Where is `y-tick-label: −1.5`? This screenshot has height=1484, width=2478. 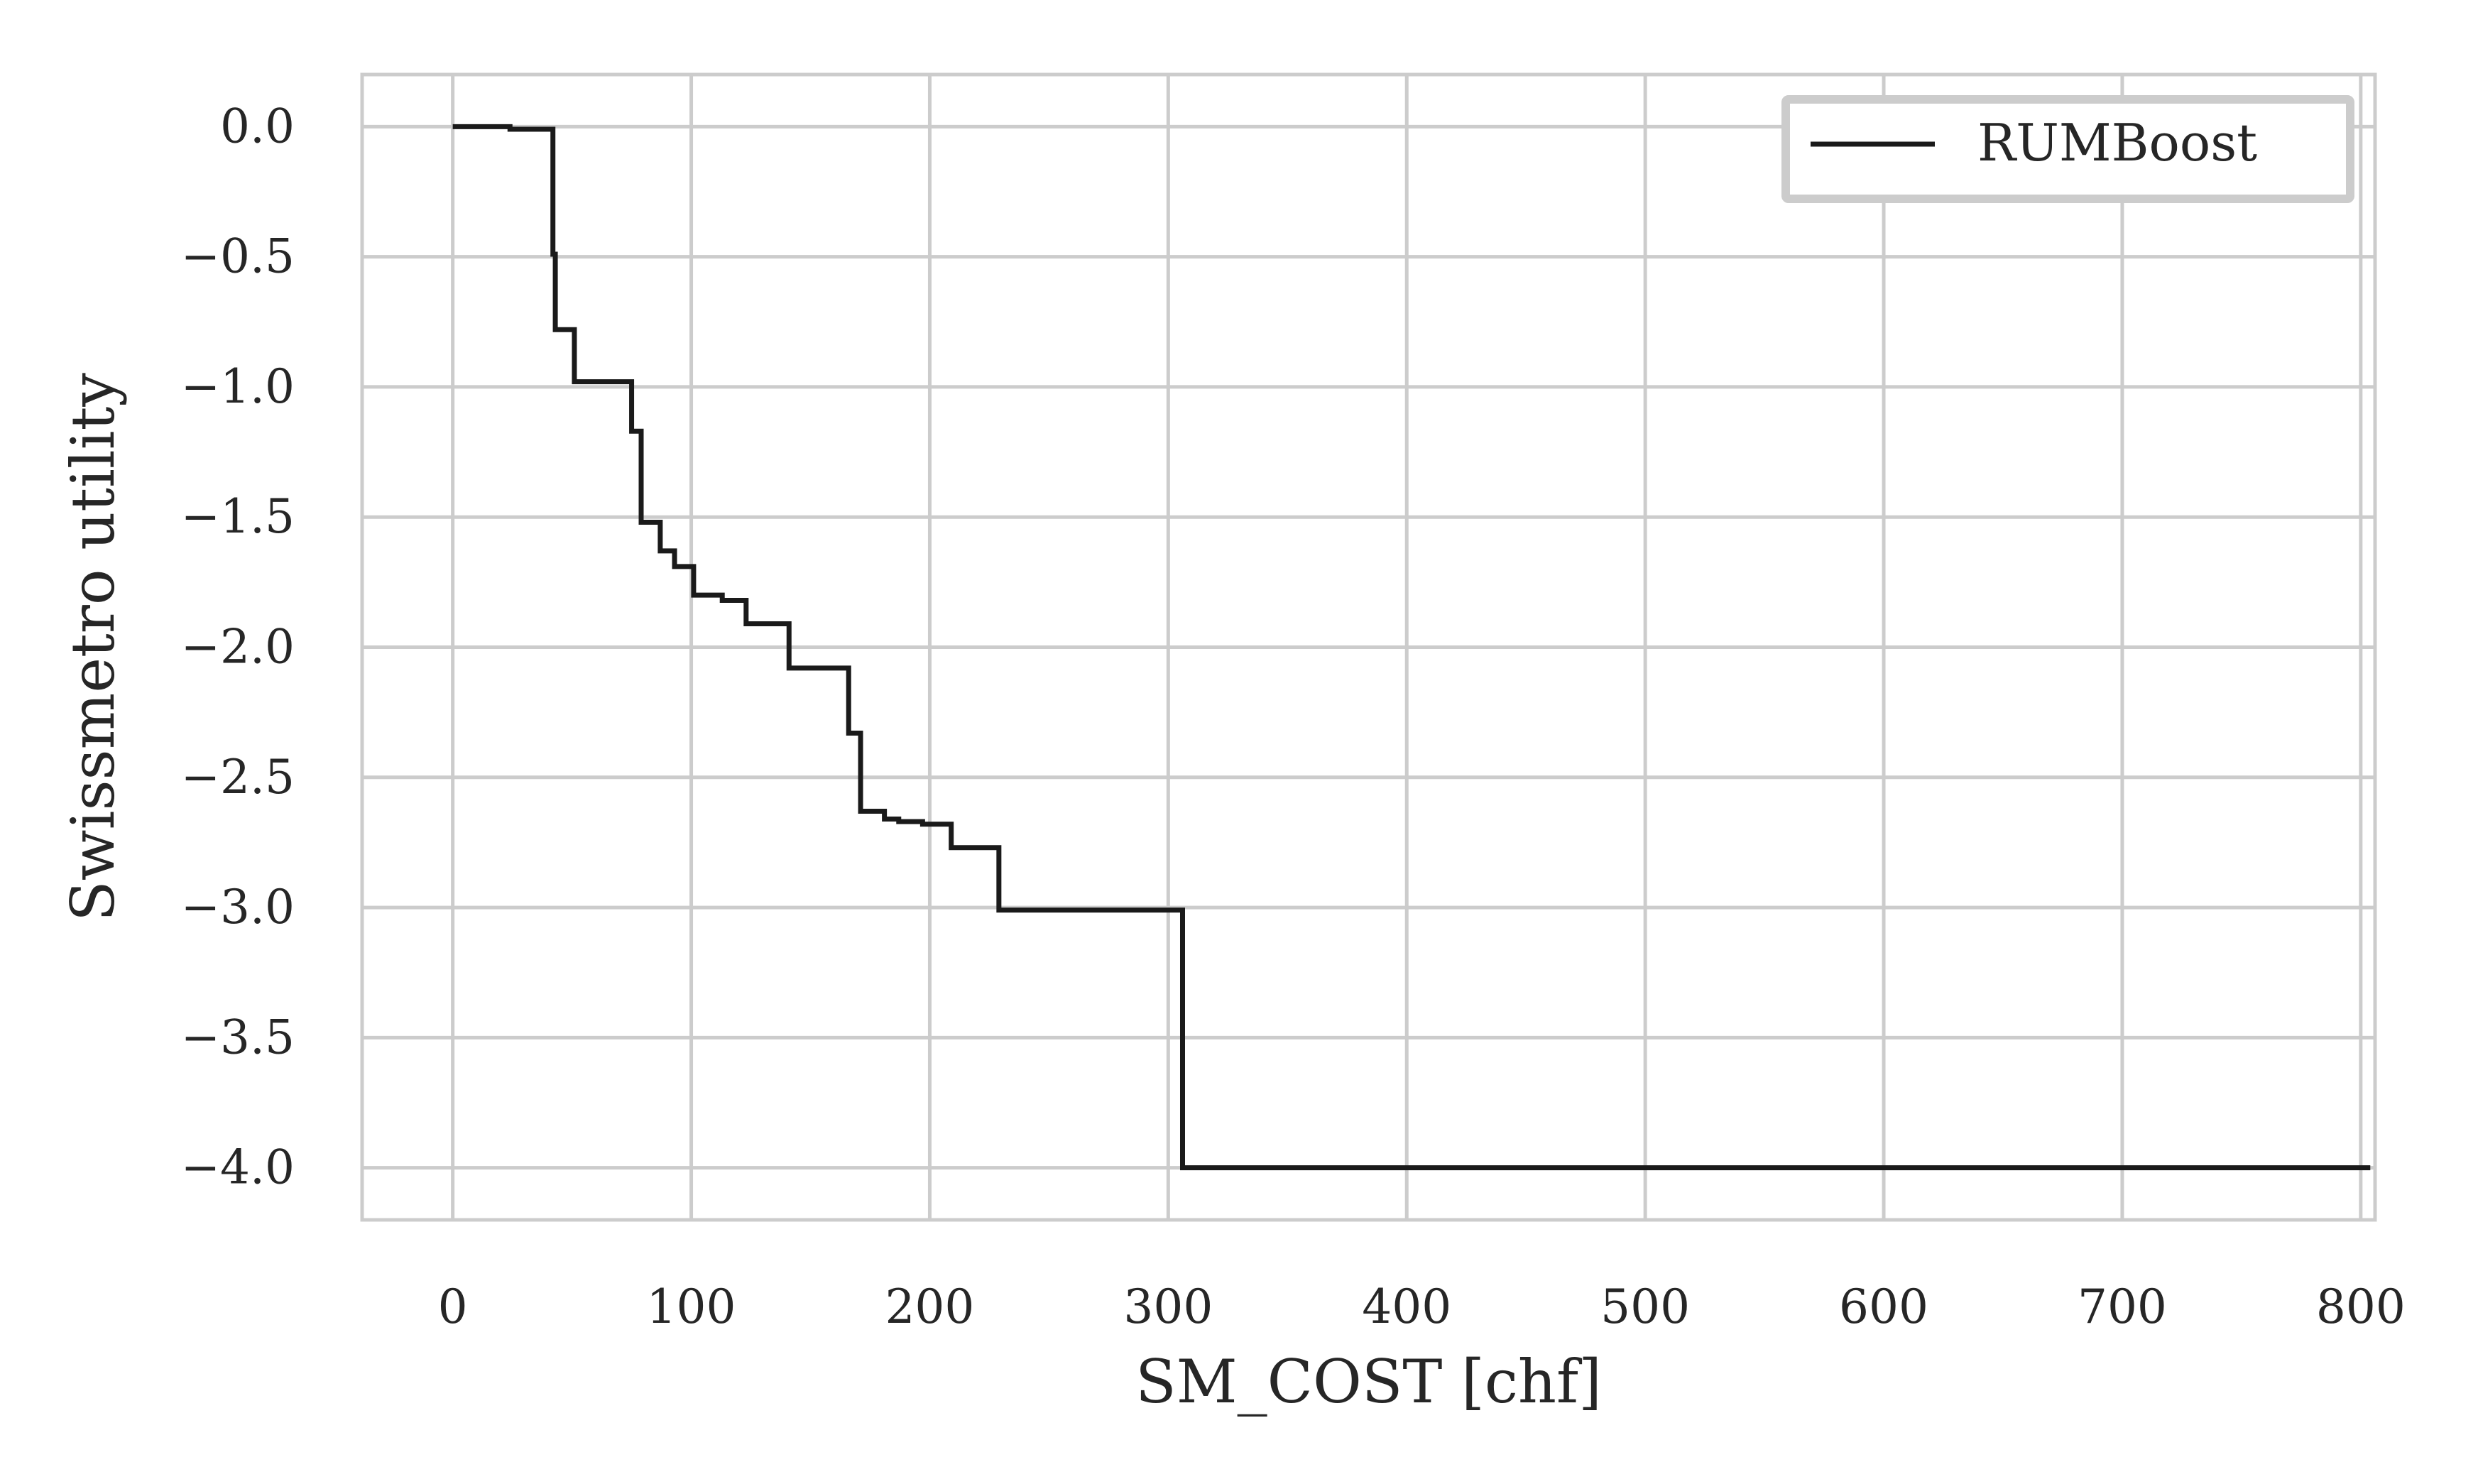
y-tick-label: −1.5 is located at coordinates (238, 516).